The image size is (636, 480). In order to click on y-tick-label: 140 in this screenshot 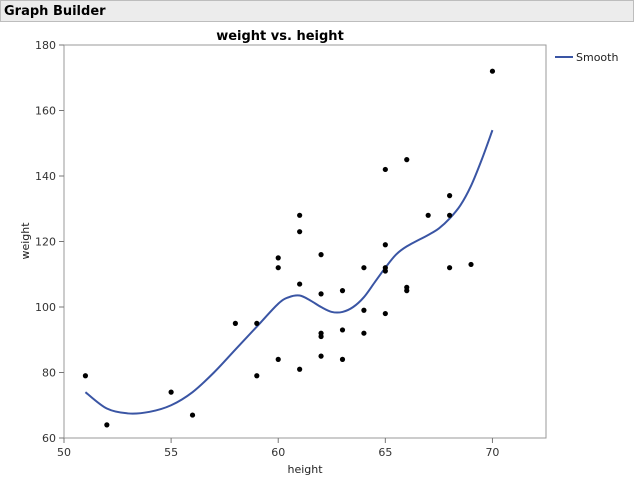, I will do `click(45, 176)`.